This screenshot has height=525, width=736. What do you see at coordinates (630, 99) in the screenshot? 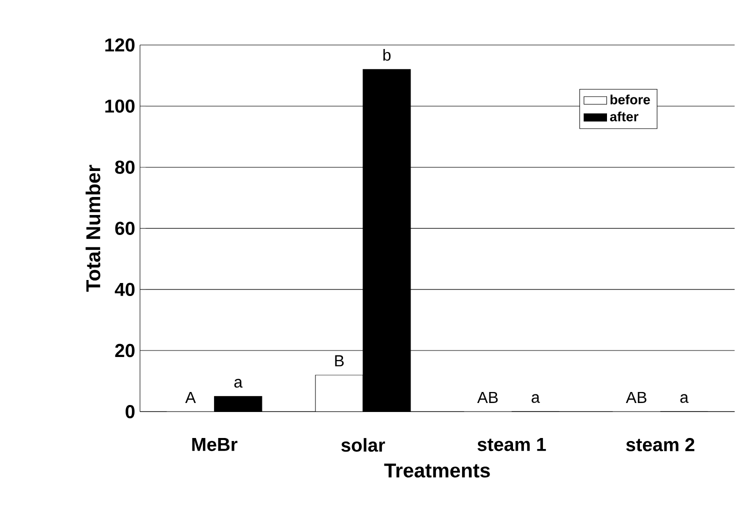
I see `legend-label: before` at bounding box center [630, 99].